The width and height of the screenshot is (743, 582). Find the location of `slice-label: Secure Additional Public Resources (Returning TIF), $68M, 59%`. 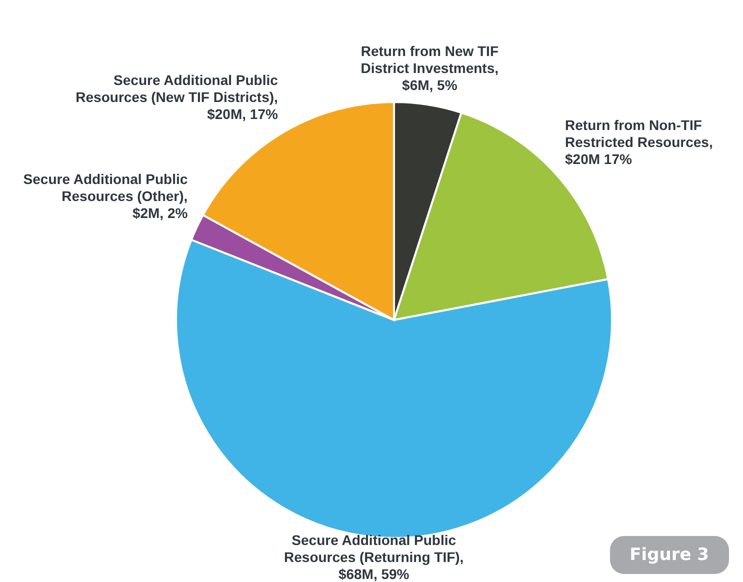

slice-label: Secure Additional Public Resources (Returning TIF), $68M, 59% is located at coordinates (374, 557).